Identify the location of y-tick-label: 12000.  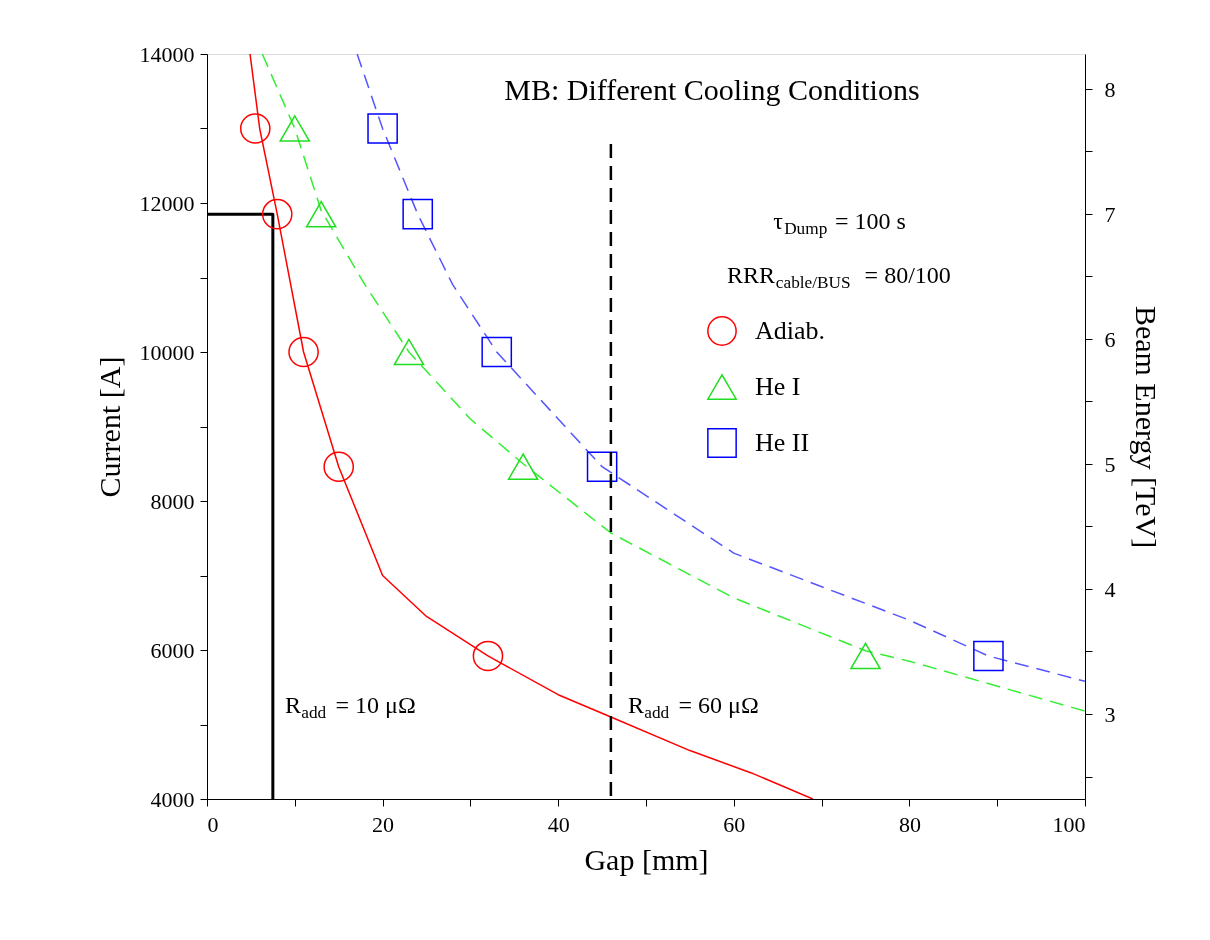
(167, 203).